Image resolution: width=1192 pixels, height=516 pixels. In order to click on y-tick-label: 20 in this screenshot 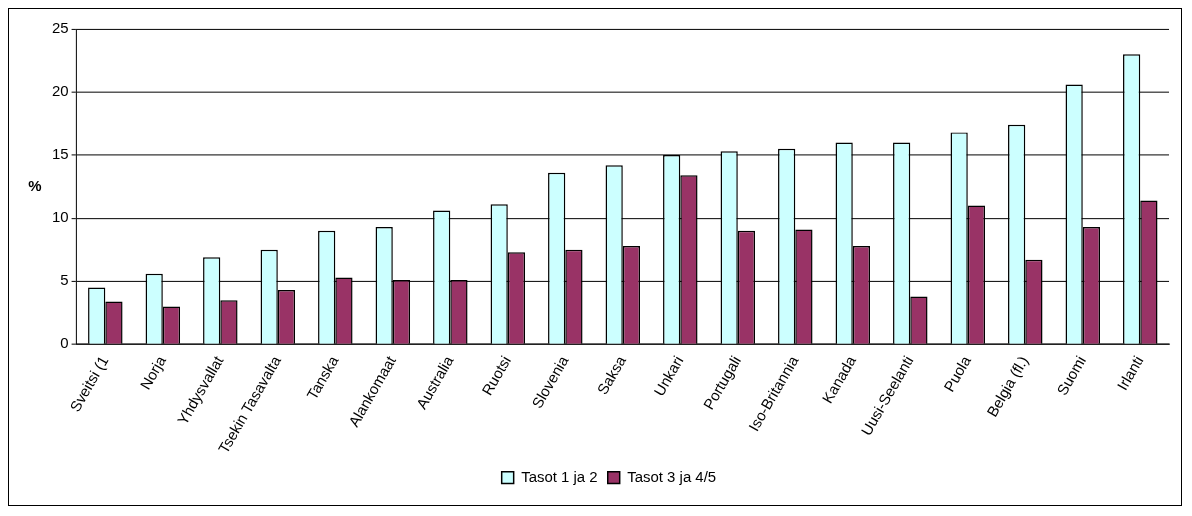, I will do `click(60, 91)`.